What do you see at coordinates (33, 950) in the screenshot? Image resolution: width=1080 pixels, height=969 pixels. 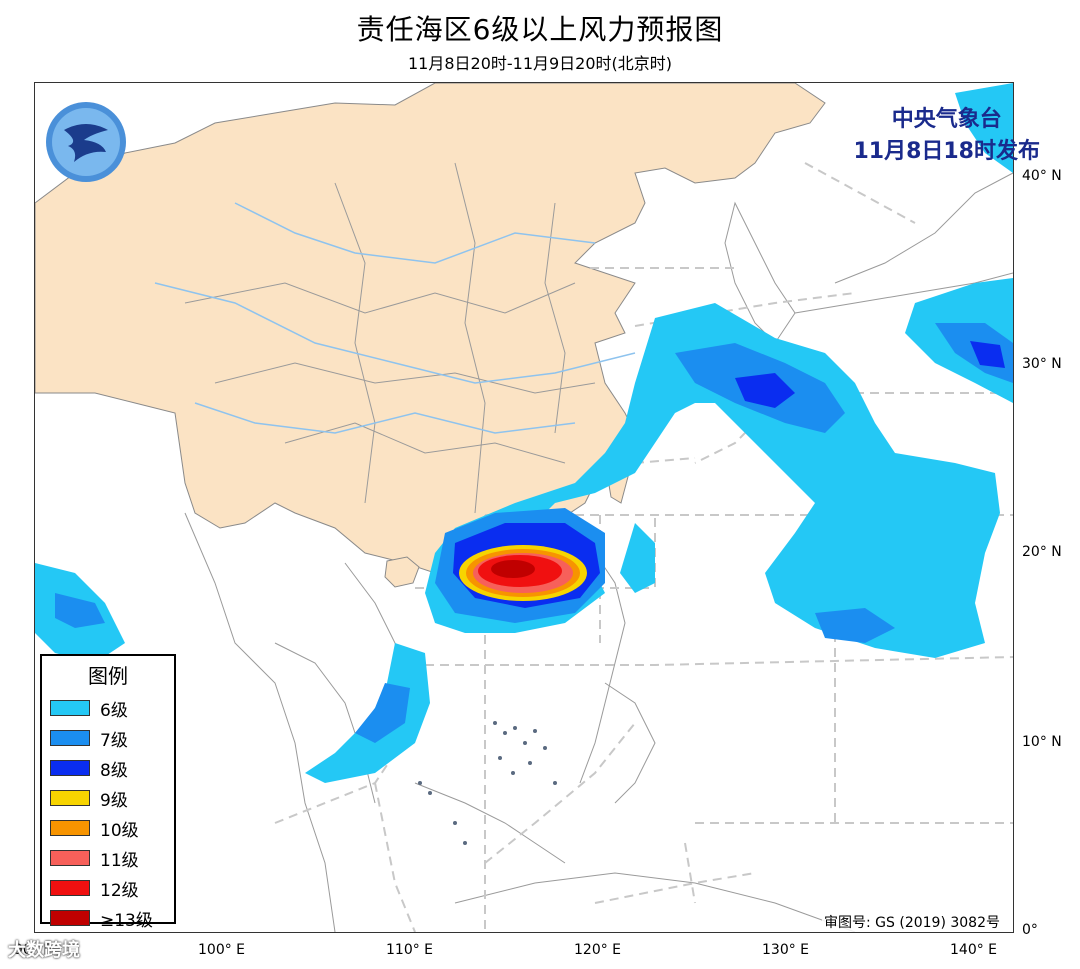 I see `lon-label-90: 90° E` at bounding box center [33, 950].